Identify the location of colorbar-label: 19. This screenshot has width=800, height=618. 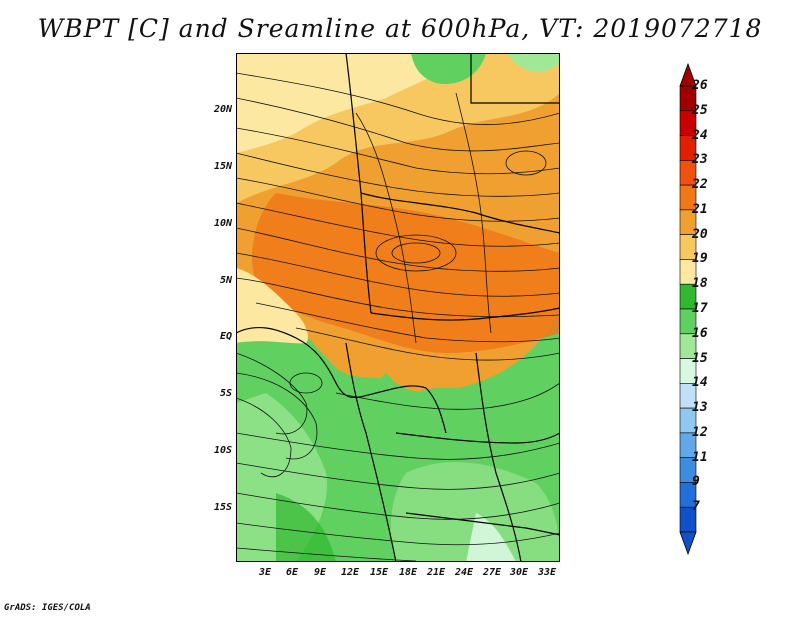
(700, 259).